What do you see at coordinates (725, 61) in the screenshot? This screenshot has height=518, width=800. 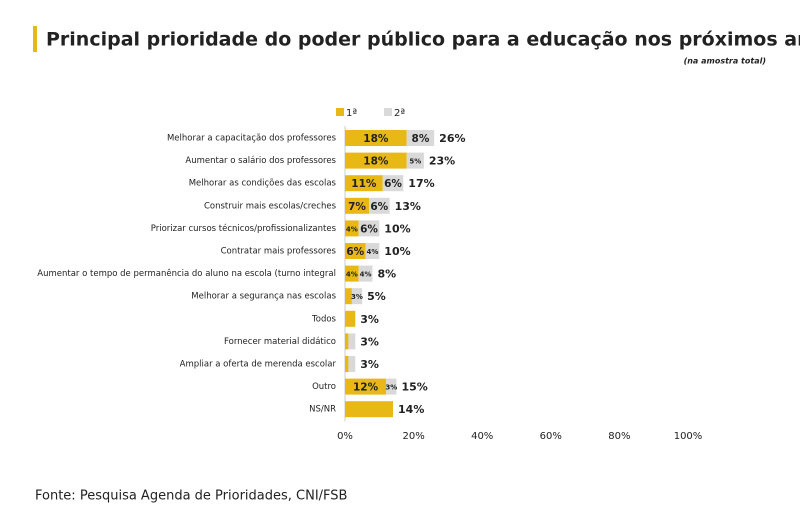 I see `chart-subtitle: (na amostra total)` at bounding box center [725, 61].